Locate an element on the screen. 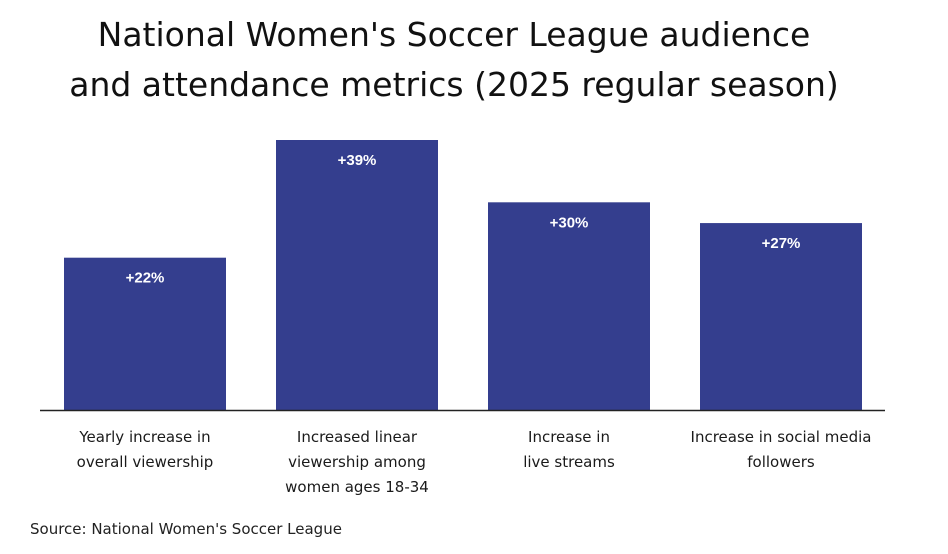 The image size is (948, 554). category-label-4: Increase in social media followers is located at coordinates (781, 449).